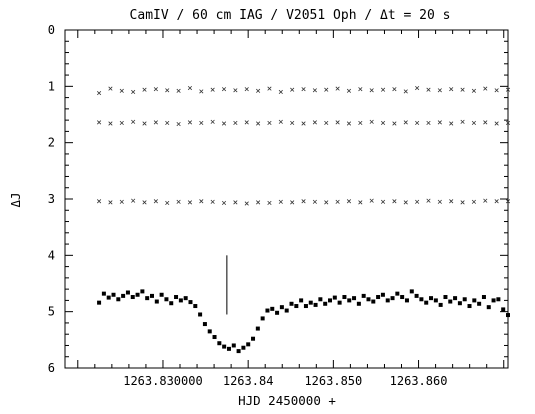  What do you see at coordinates (419, 381) in the screenshot?
I see `x-tick-label: 1263.860` at bounding box center [419, 381].